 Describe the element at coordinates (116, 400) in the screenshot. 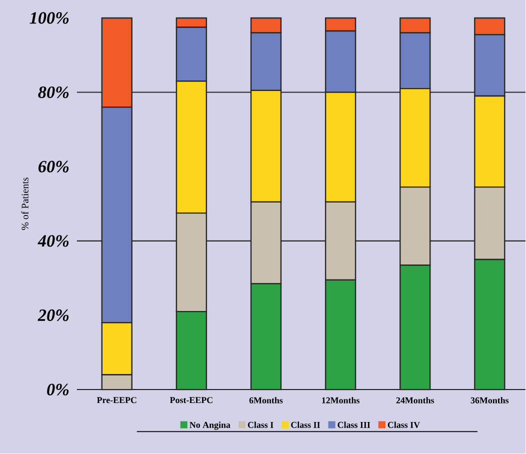

I see `x-tick-label: Pre-EEPC` at that location.